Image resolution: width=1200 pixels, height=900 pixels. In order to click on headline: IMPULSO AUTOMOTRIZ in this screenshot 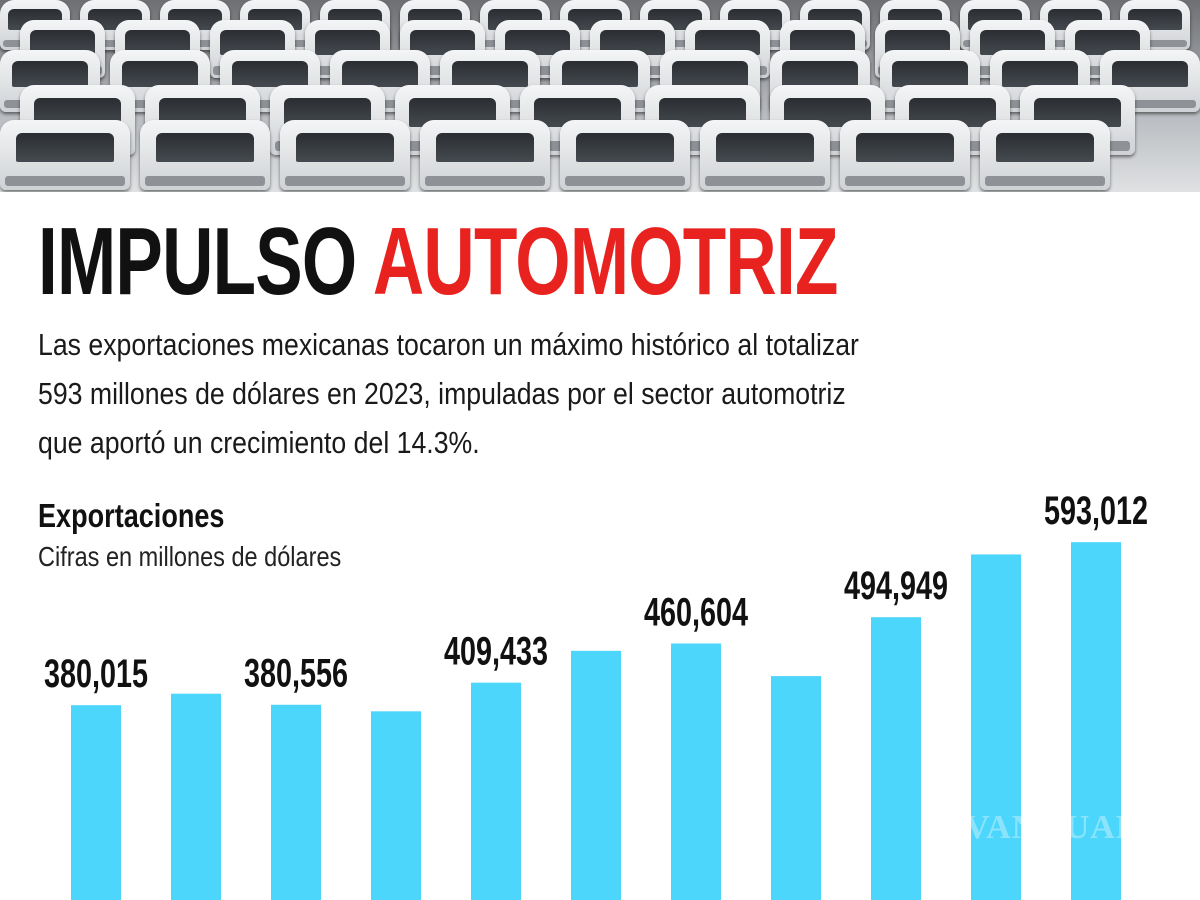, I will do `click(438, 262)`.